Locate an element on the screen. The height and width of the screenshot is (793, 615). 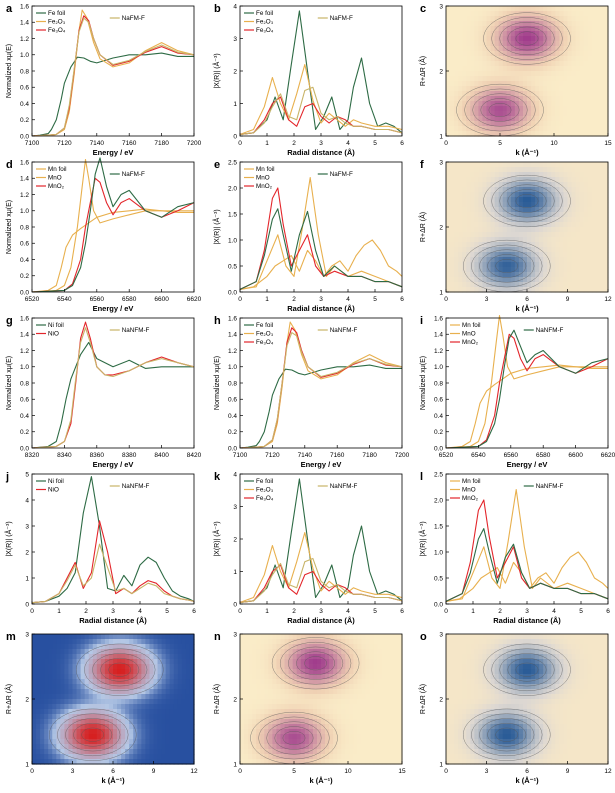
legend-entry: MnO₂ is located at coordinates (470, 342).